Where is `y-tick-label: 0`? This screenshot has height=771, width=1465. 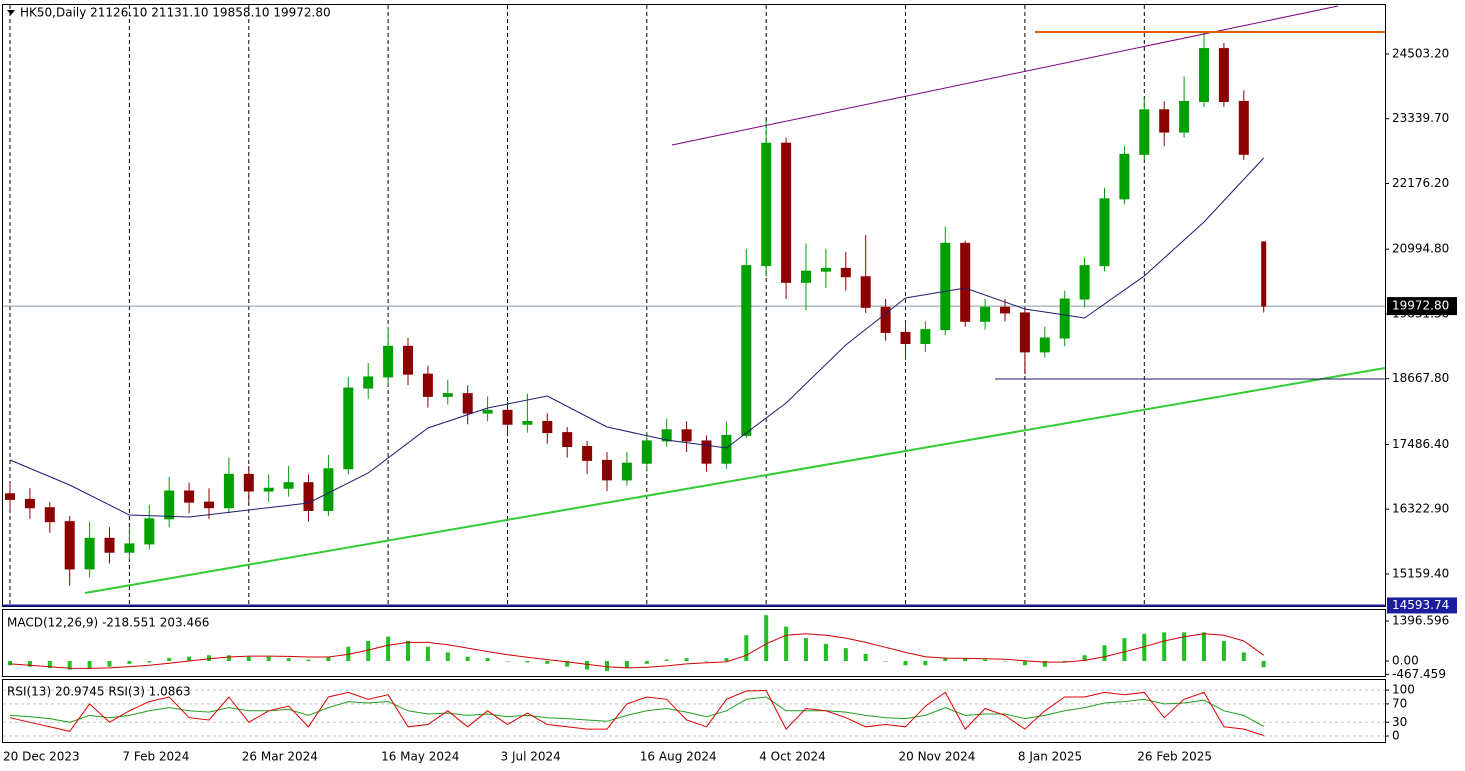 y-tick-label: 0 is located at coordinates (1396, 736).